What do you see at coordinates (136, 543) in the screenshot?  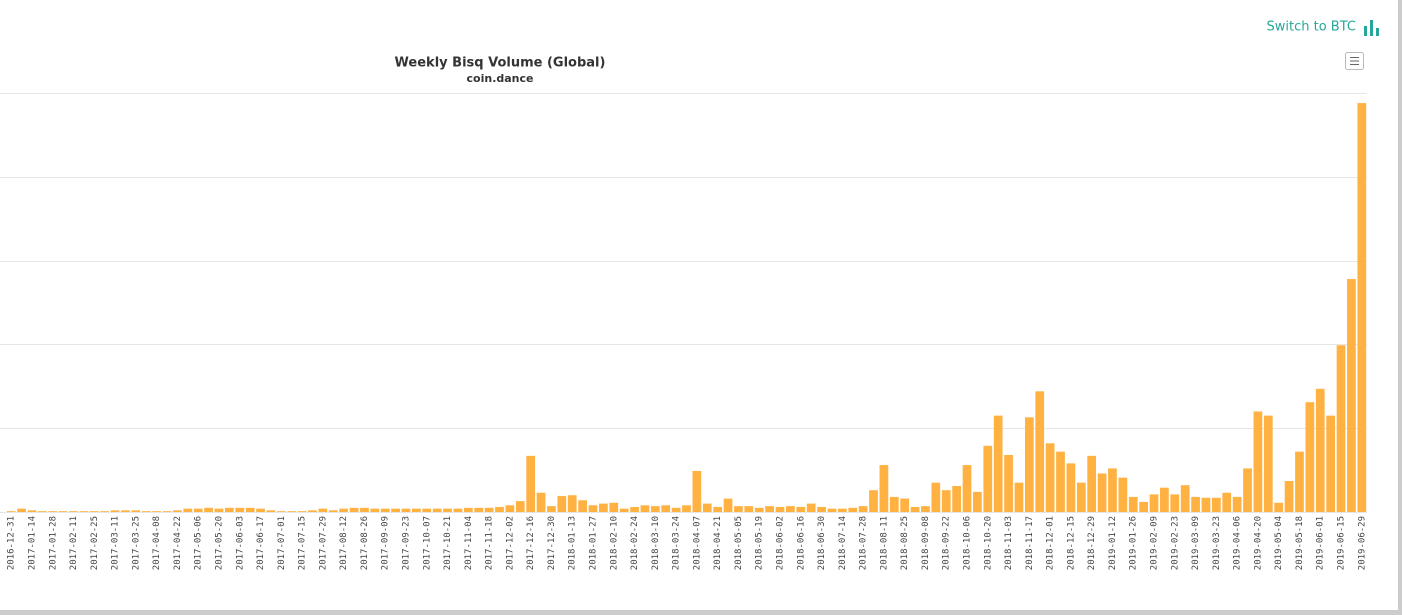 I see `x-tick-label: 2017-03-25` at bounding box center [136, 543].